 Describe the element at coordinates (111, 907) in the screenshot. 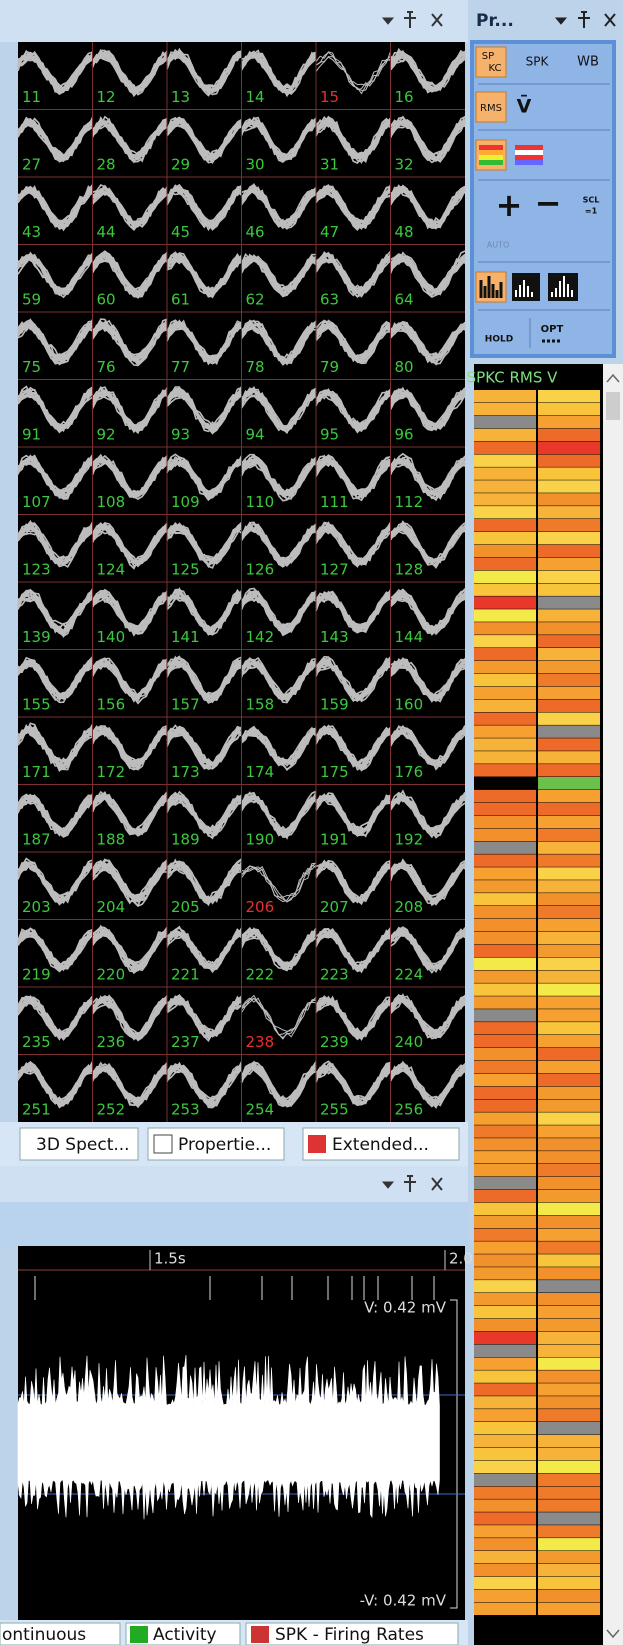

I see `channel-label: 204` at that location.